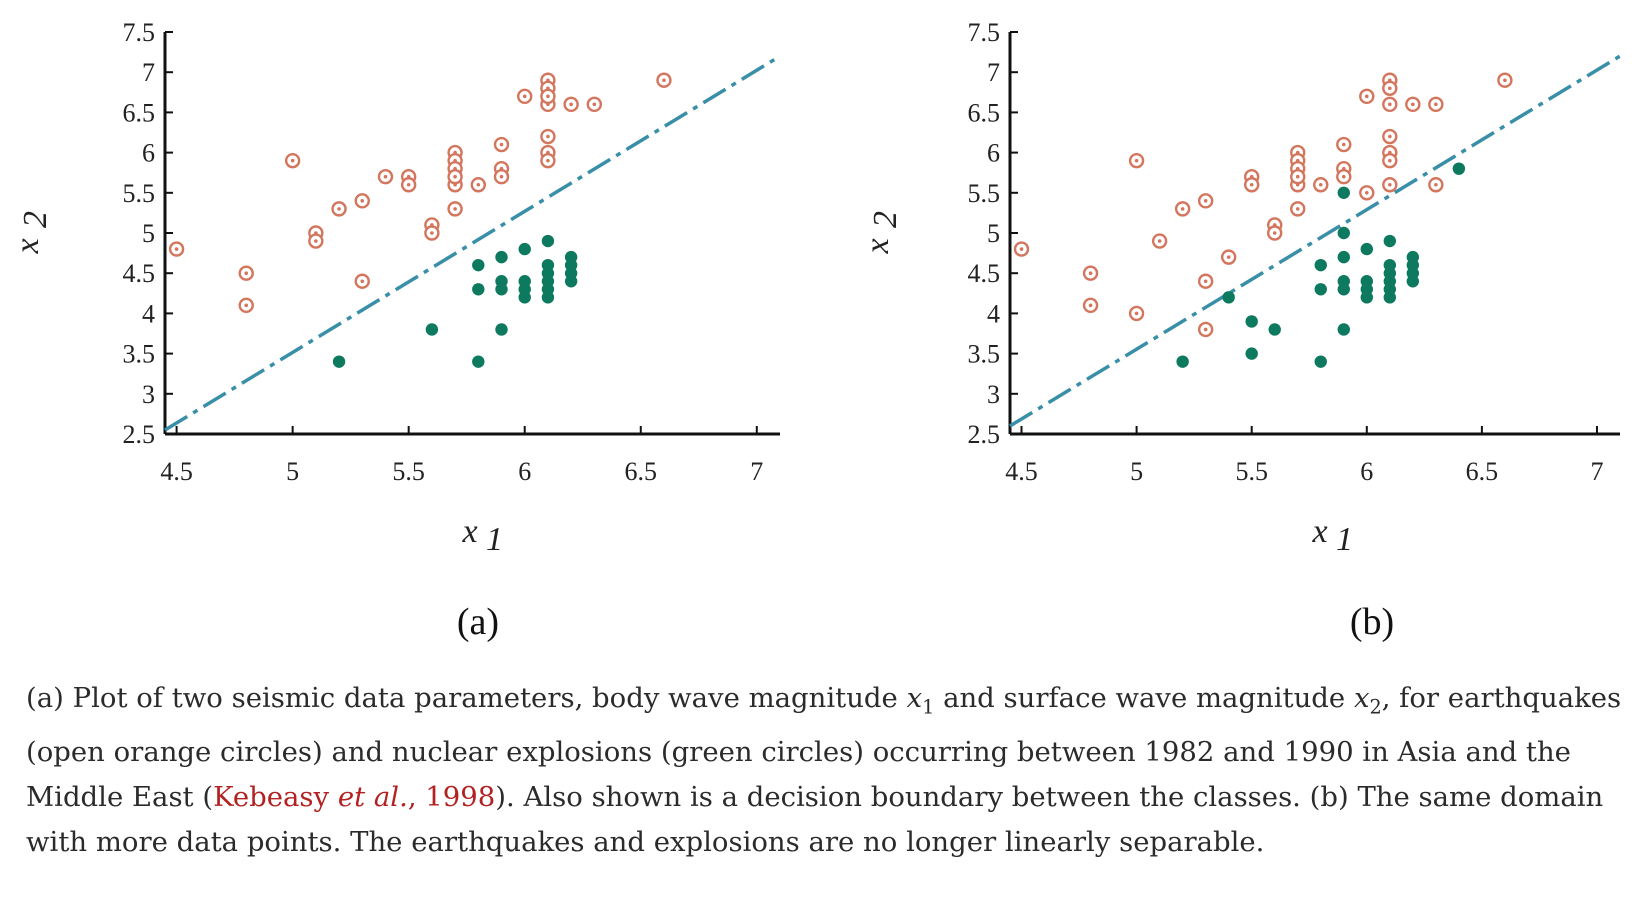 Image resolution: width=1650 pixels, height=914 pixels. What do you see at coordinates (1361, 698) in the screenshot?
I see `caption-var-x2-base: x` at bounding box center [1361, 698].